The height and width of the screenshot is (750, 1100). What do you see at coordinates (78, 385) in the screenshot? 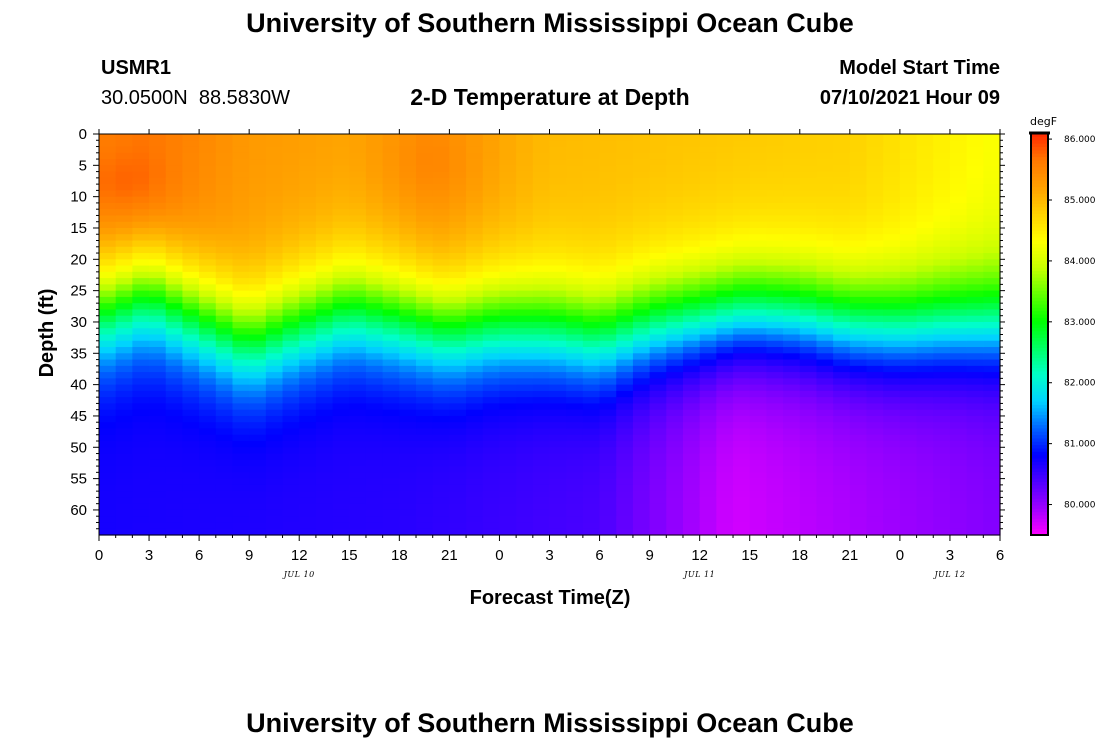
I see `y-tick-label: 40` at bounding box center [78, 385].